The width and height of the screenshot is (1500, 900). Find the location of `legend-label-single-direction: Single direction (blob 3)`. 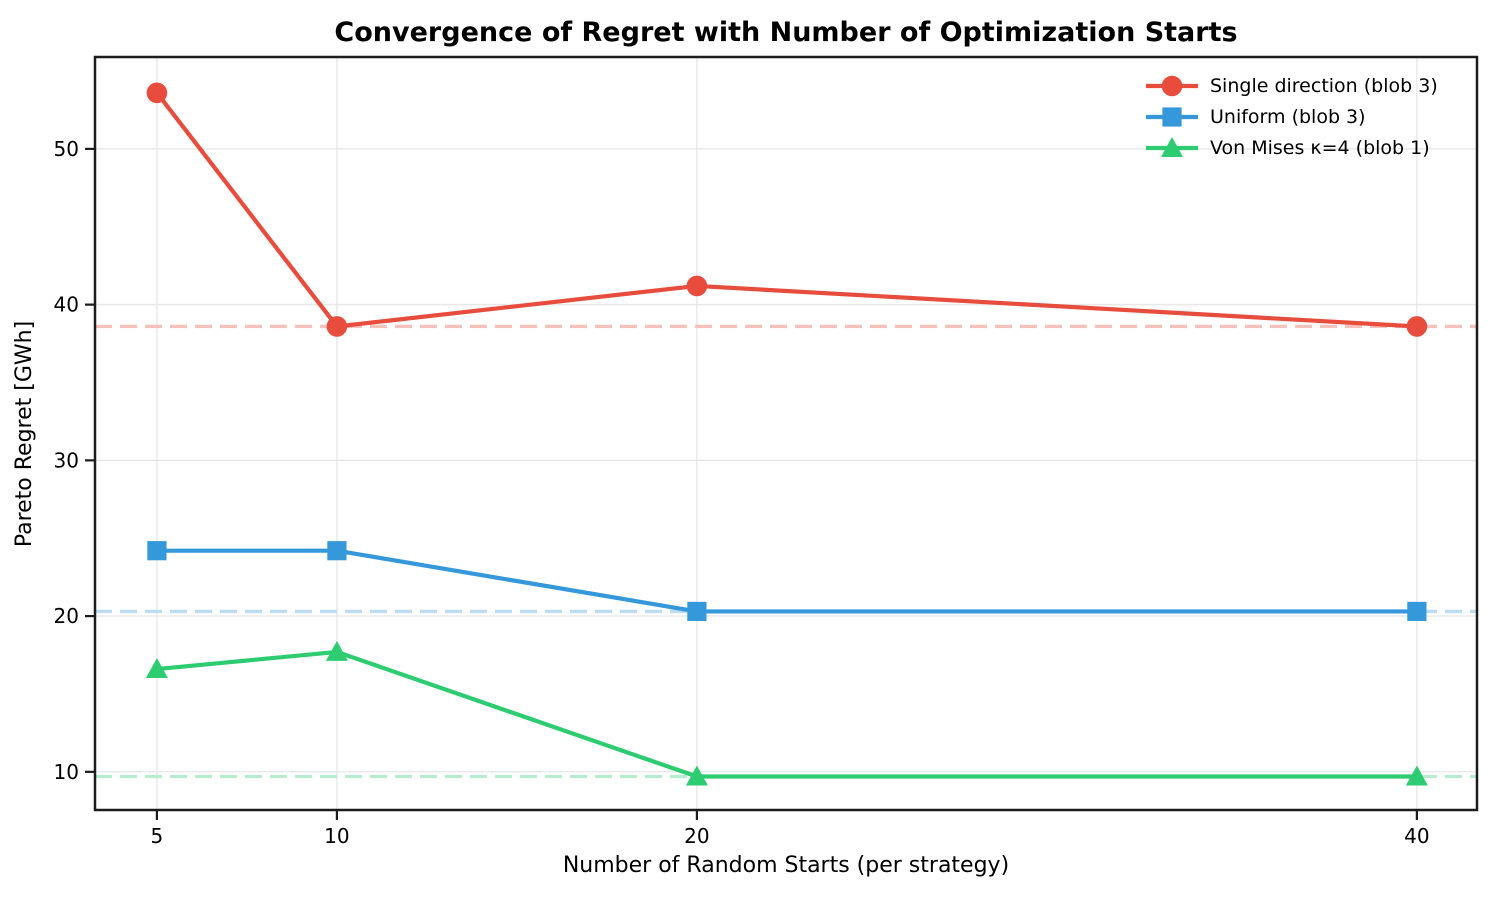

legend-label-single-direction: Single direction (blob 3) is located at coordinates (1324, 86).